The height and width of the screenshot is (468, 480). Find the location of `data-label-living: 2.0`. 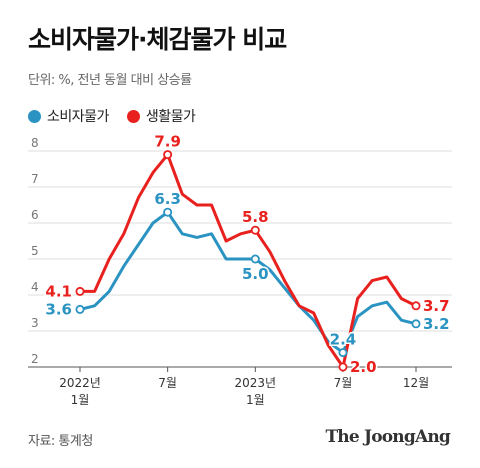

data-label-living: 2.0 is located at coordinates (363, 367).